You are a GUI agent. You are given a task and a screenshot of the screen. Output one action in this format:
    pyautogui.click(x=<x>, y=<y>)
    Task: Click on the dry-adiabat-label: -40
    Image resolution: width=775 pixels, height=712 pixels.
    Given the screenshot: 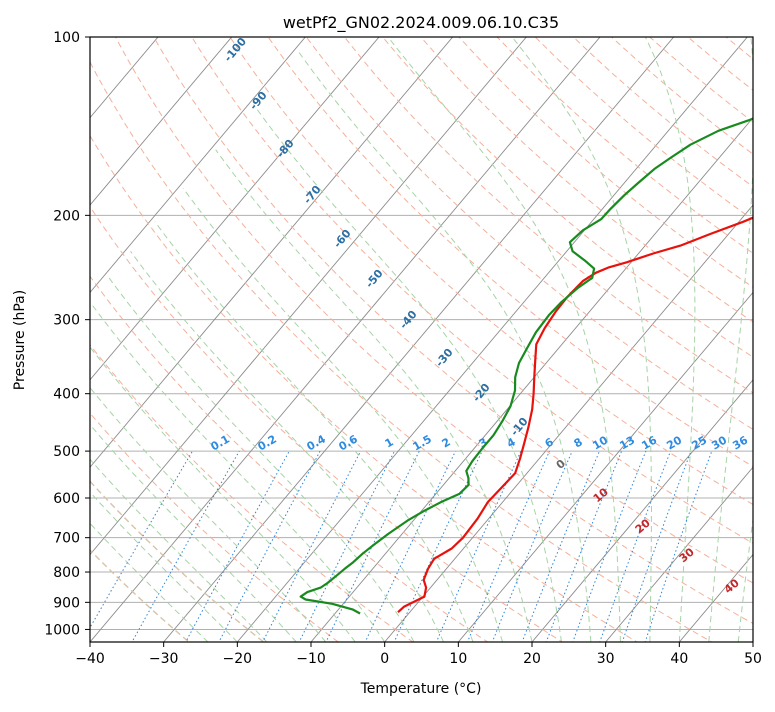 What is the action you would take?
    pyautogui.click(x=408, y=320)
    